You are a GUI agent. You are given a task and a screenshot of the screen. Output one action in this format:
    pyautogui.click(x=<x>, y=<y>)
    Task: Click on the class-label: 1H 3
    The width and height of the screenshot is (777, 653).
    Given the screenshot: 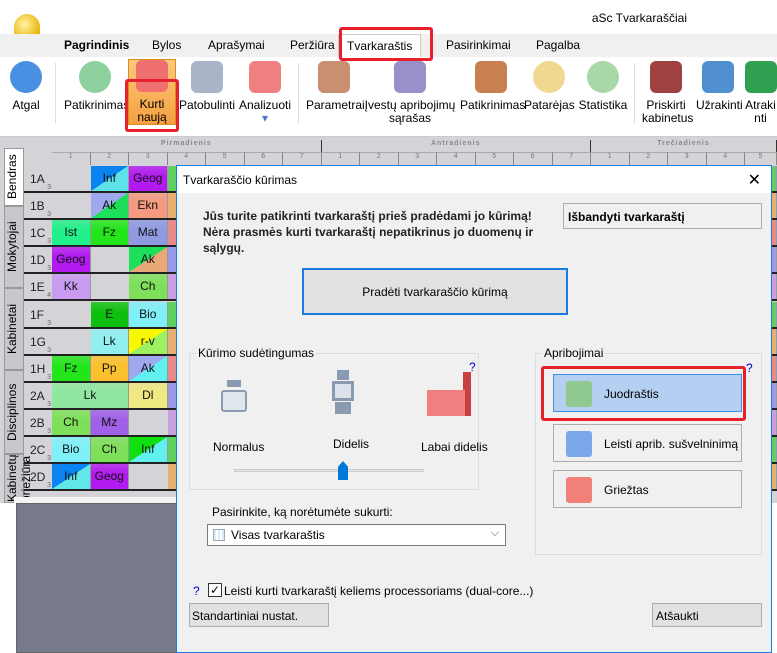 What is the action you would take?
    pyautogui.click(x=38, y=368)
    